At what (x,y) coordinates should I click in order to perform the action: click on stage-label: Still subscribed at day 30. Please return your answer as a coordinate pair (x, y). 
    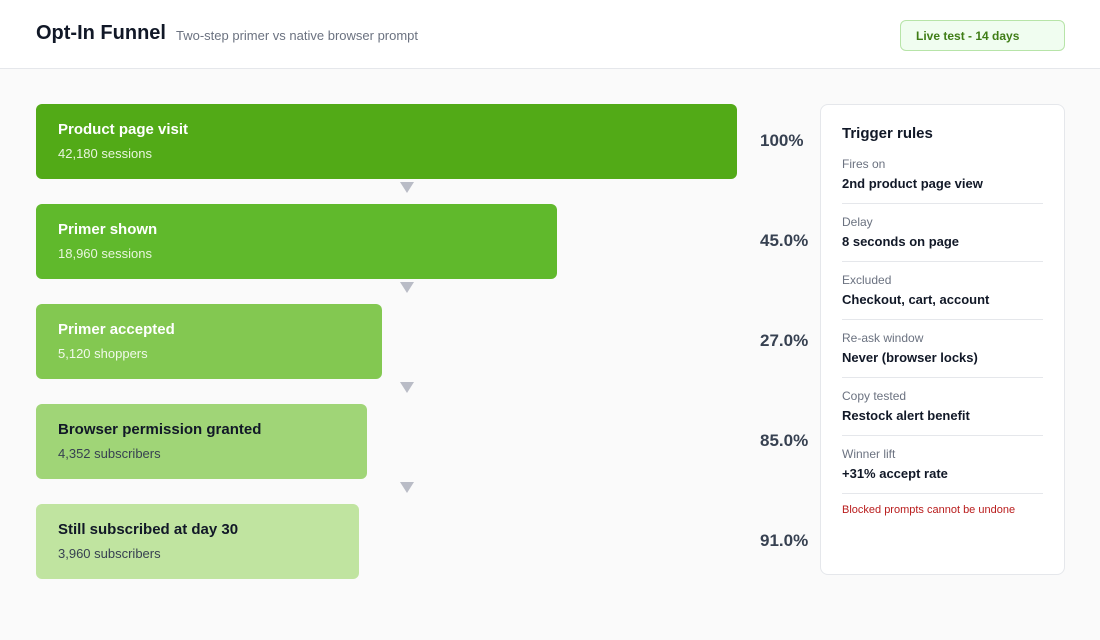
    Looking at the image, I should click on (148, 529).